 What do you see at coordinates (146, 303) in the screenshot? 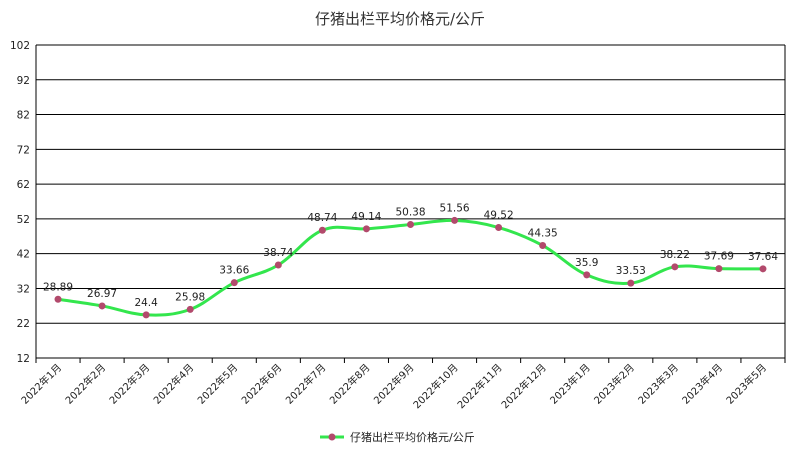
I see `data-label: 24.4` at bounding box center [146, 303].